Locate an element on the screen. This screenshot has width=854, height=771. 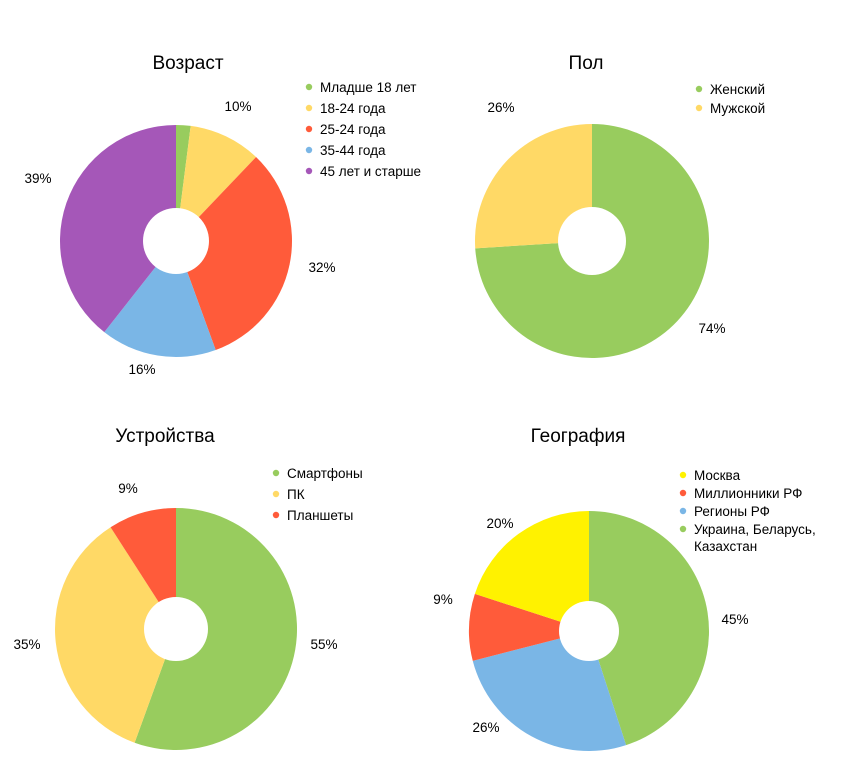
legend-item: 35-44 года is located at coordinates (345, 150).